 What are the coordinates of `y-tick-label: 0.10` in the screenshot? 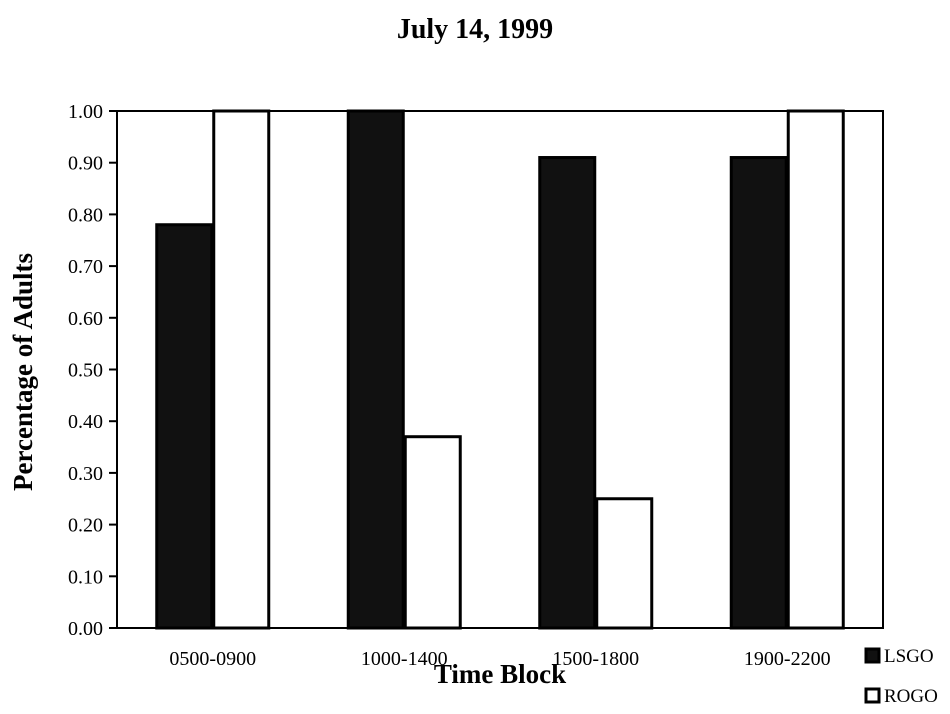 It's located at (85, 577).